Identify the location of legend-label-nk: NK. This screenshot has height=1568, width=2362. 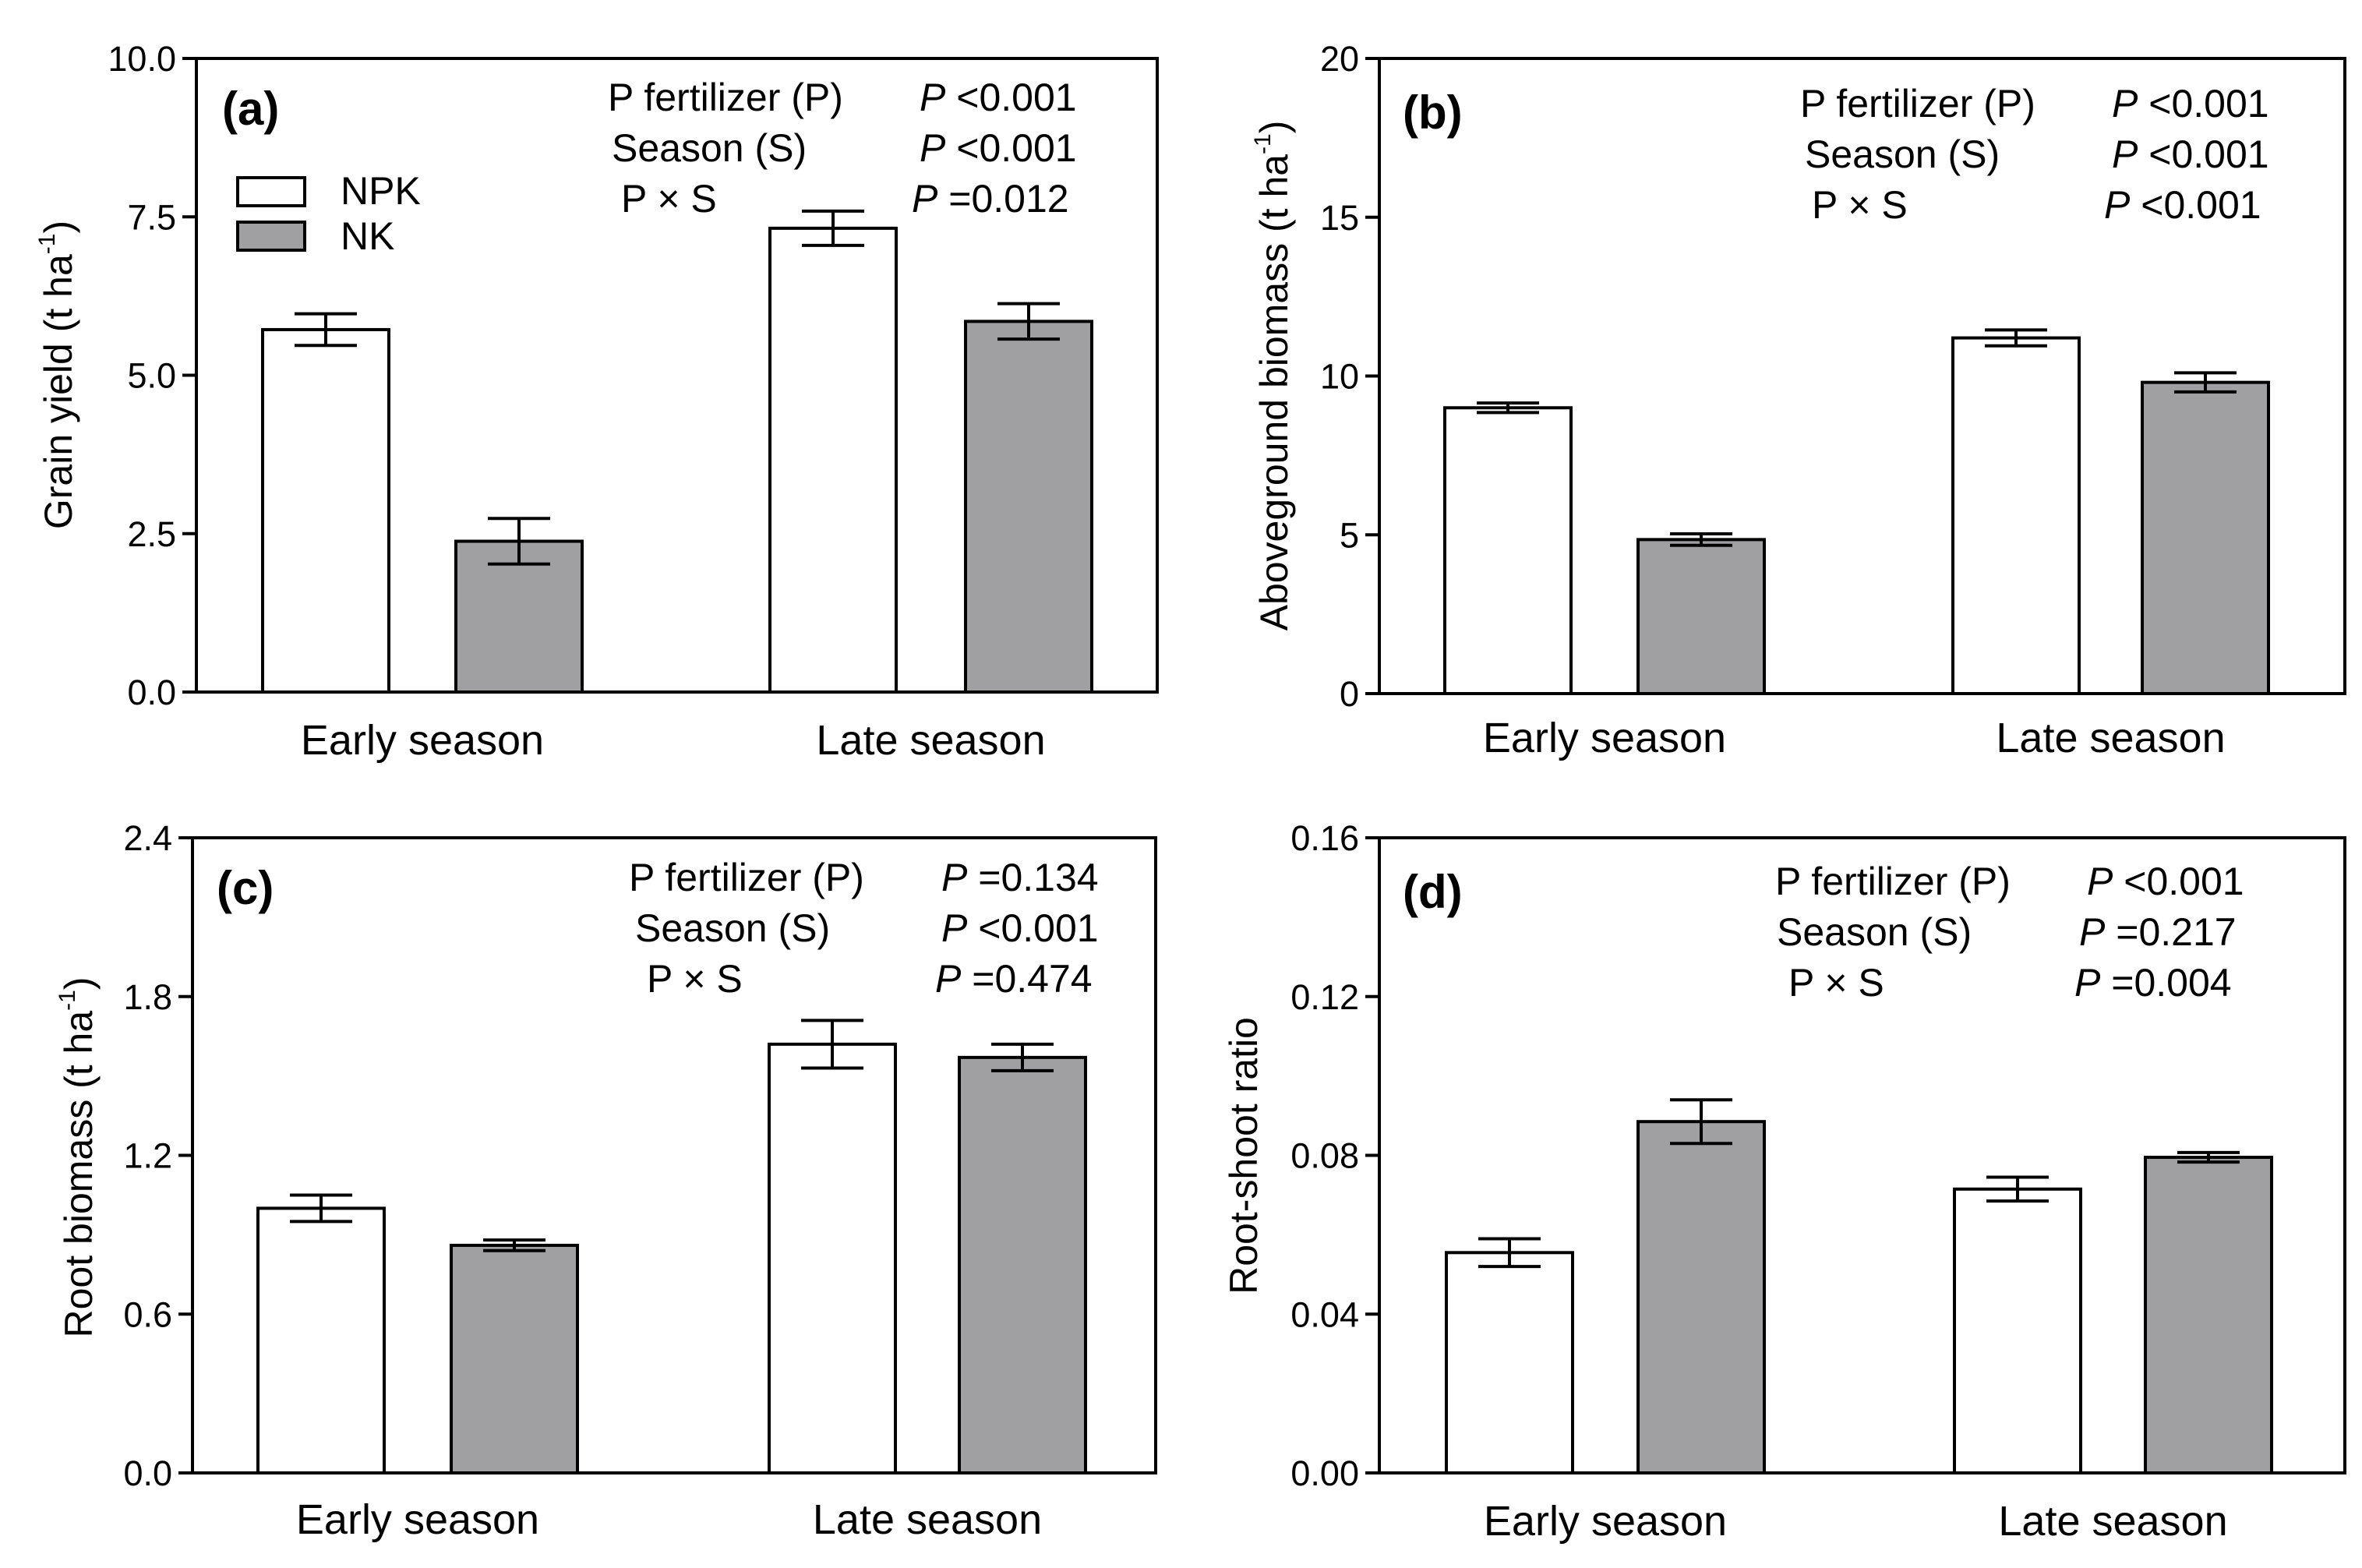
(368, 236).